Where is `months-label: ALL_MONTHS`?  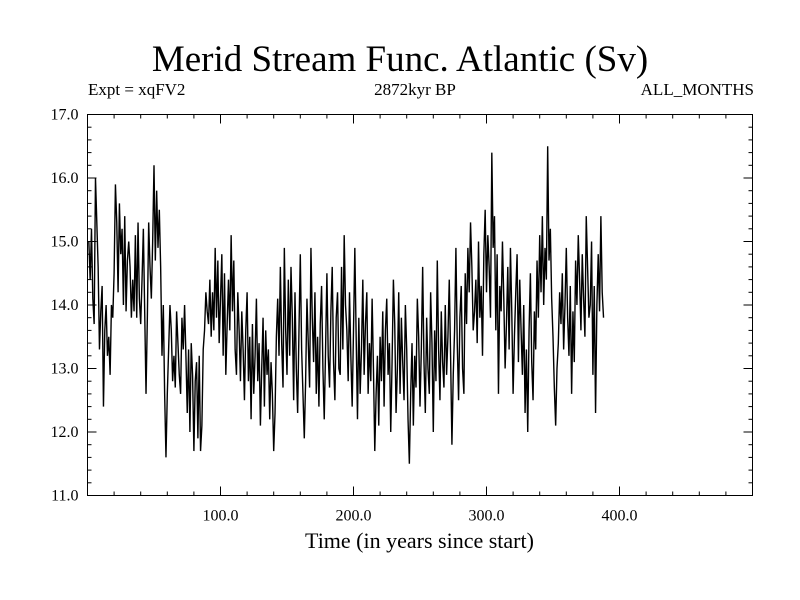 months-label: ALL_MONTHS is located at coordinates (697, 89).